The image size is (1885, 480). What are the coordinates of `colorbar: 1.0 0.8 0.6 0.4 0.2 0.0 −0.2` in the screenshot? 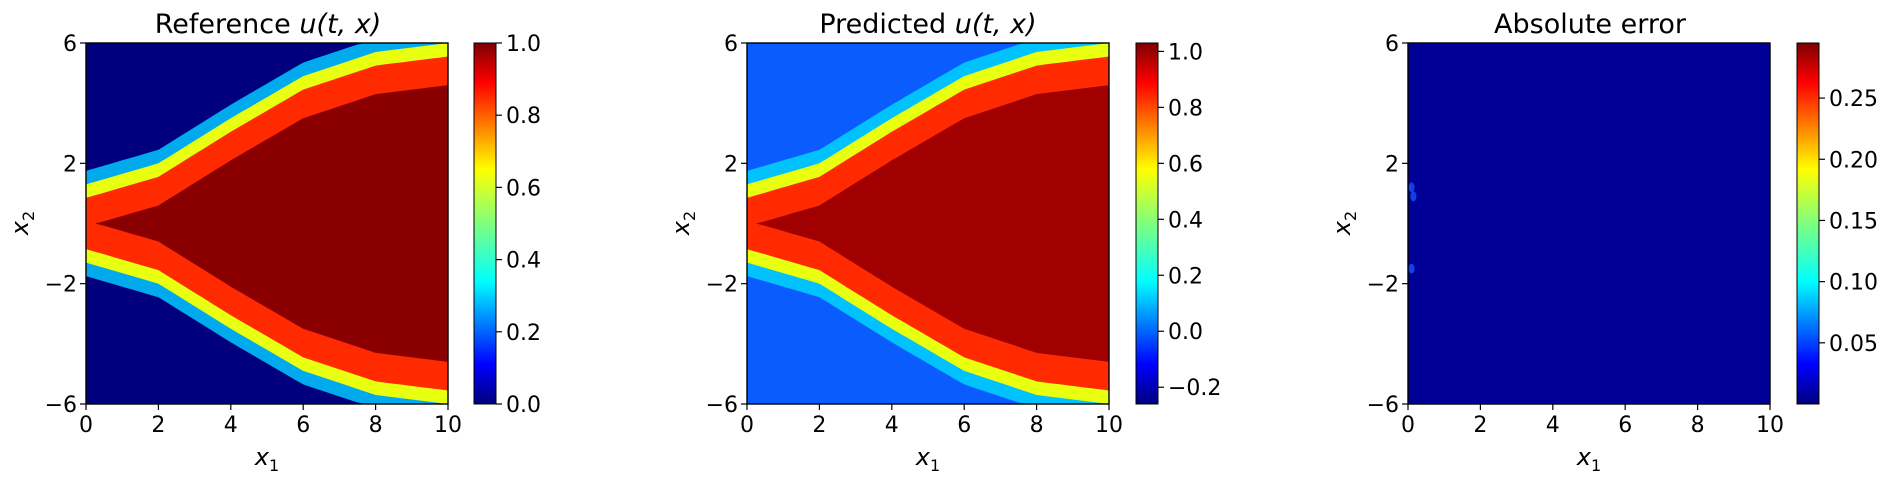 It's located at (1178, 222).